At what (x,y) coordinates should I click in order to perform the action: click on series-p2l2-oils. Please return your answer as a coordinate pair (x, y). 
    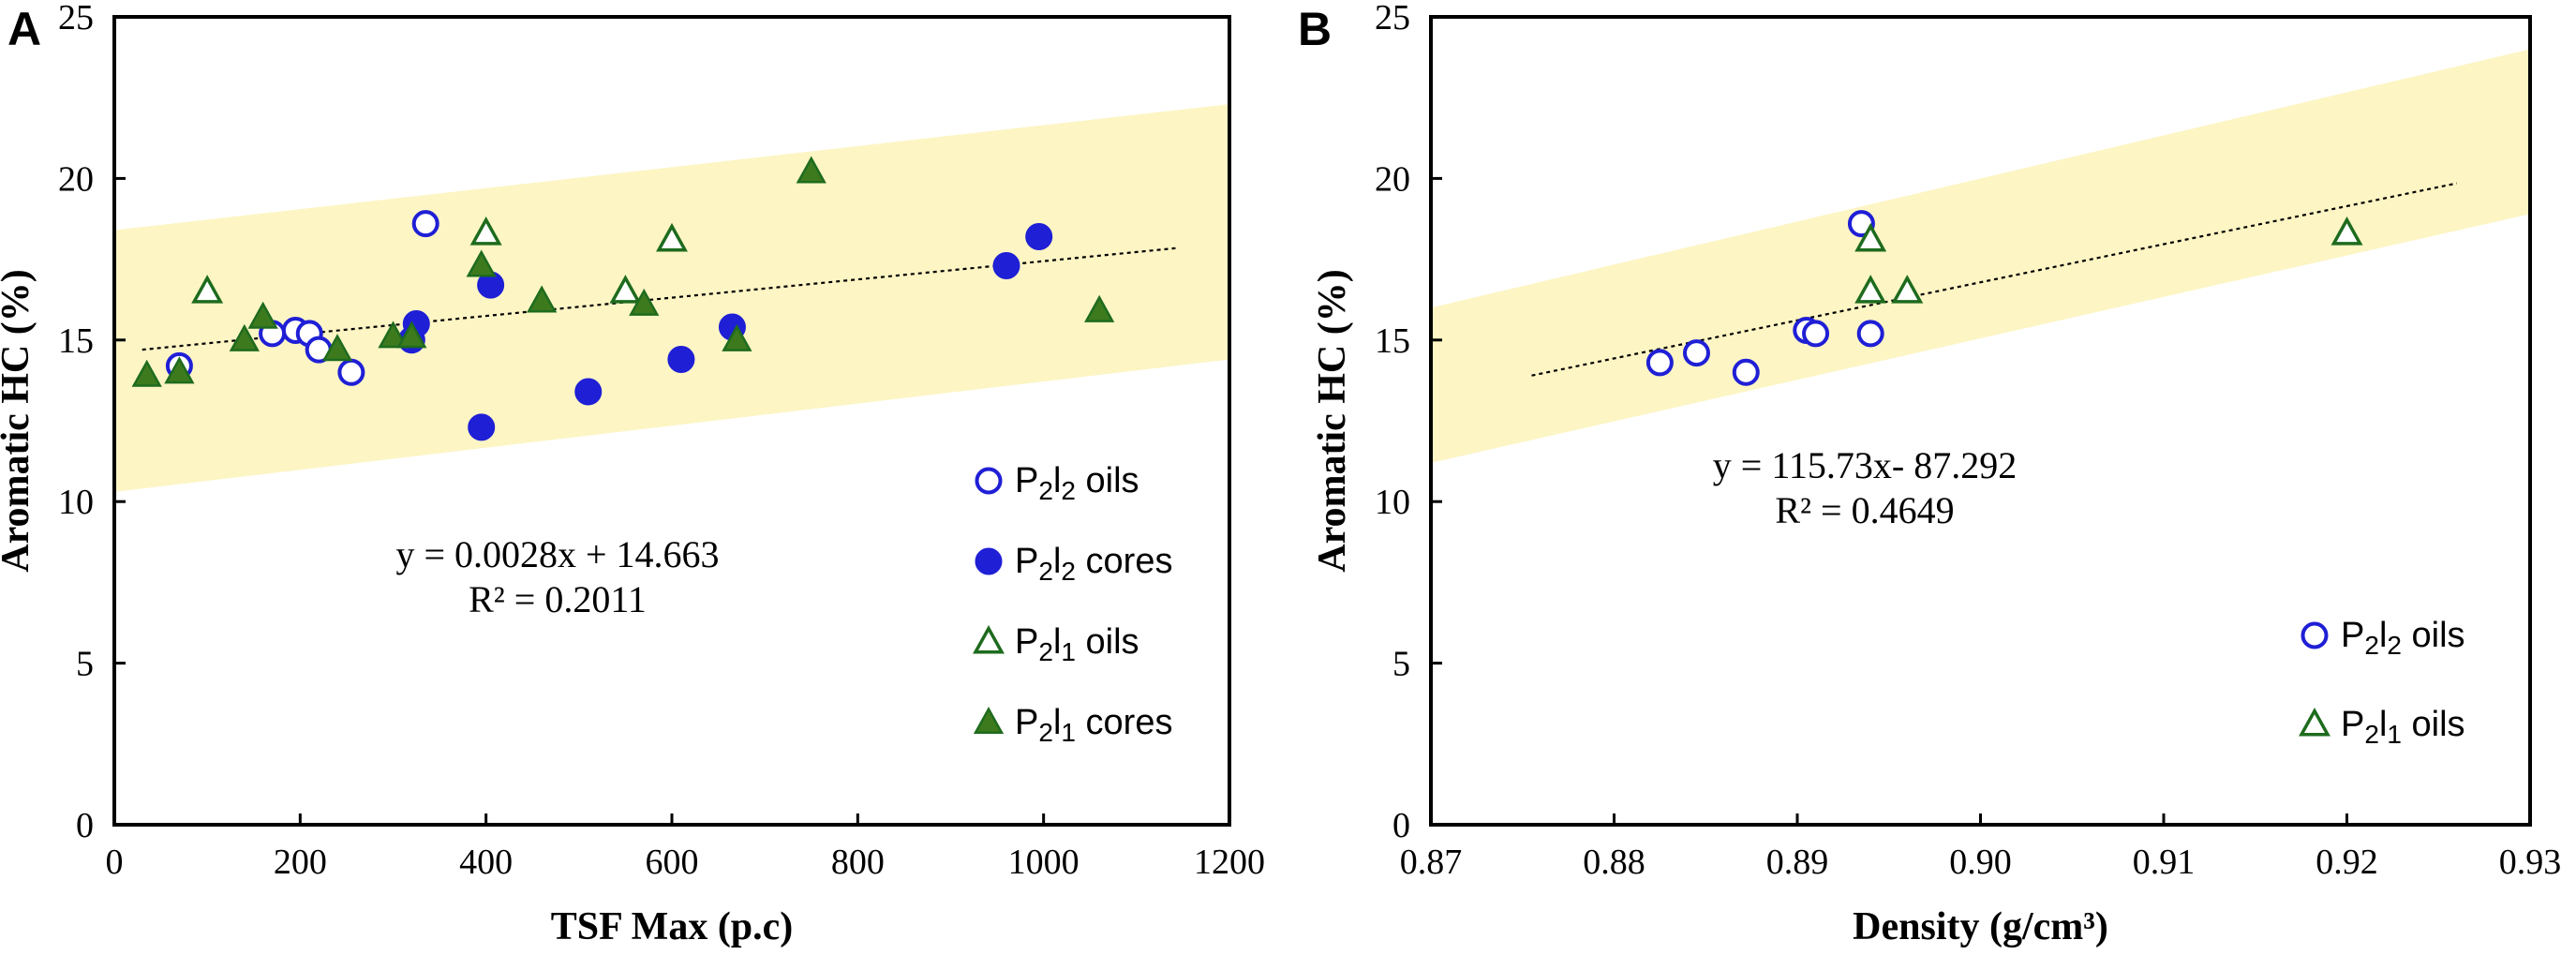
    Looking at the image, I should click on (1764, 298).